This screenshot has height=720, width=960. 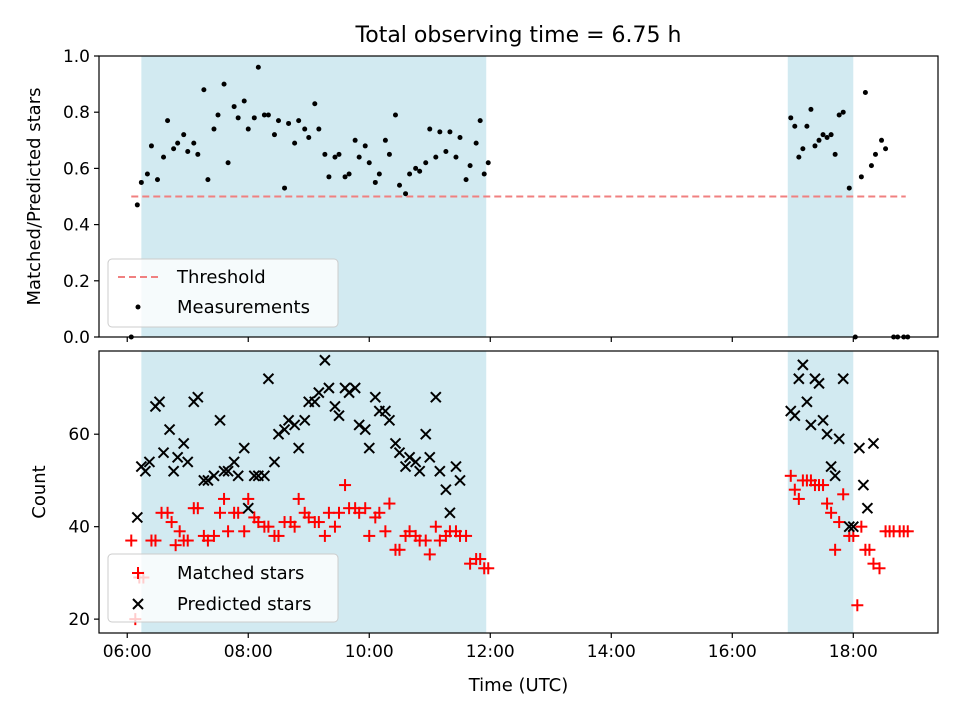 I want to click on legend-measurements-label: Measurements, so click(x=243, y=307).